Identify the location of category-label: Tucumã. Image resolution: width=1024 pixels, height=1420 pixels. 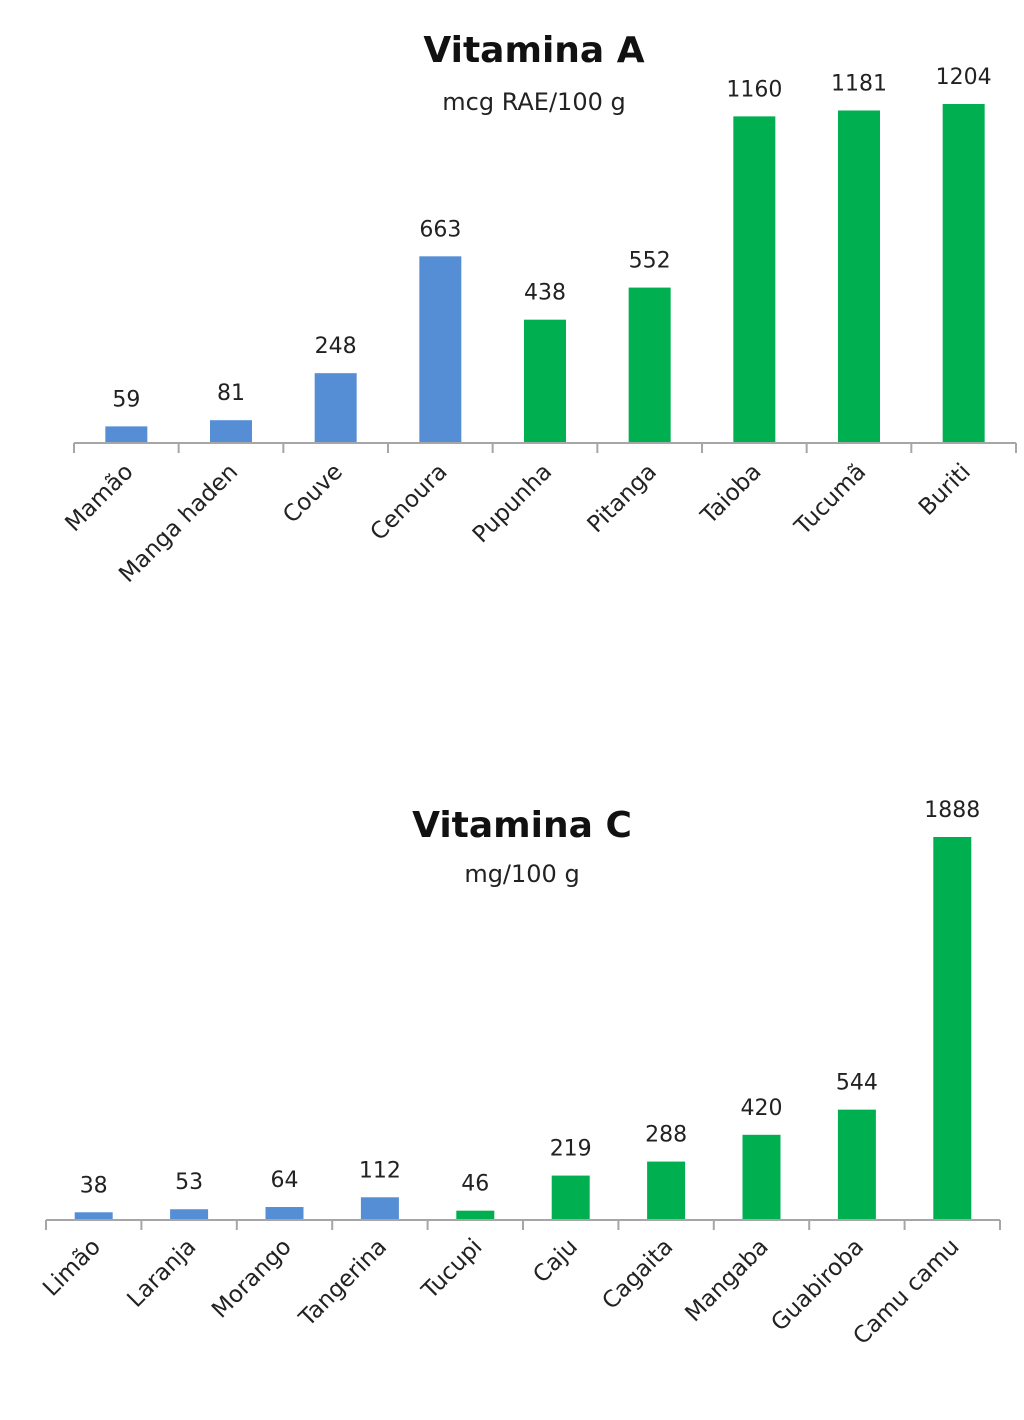
(830, 500).